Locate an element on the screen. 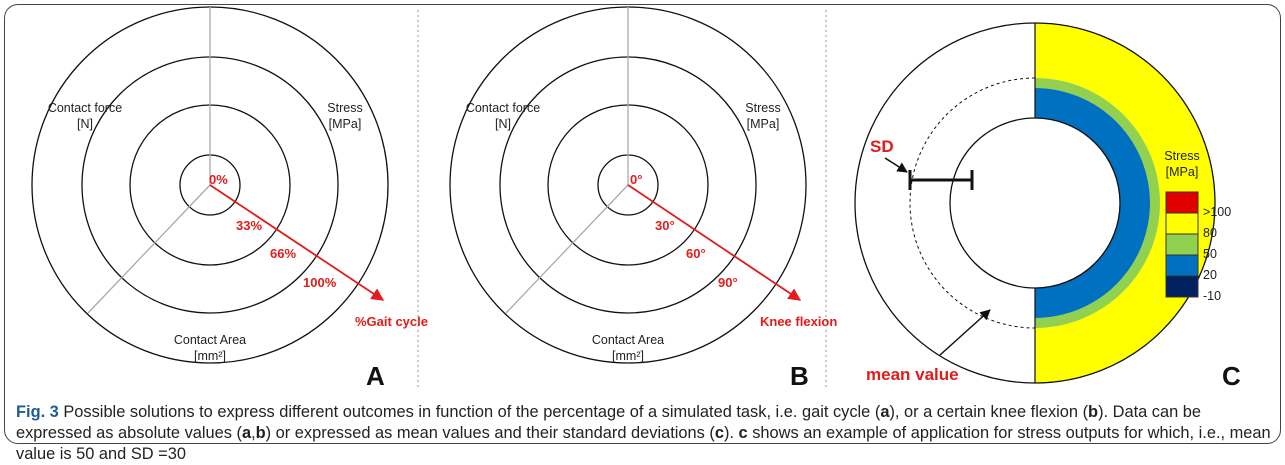  panel-letter: A is located at coordinates (375, 376).